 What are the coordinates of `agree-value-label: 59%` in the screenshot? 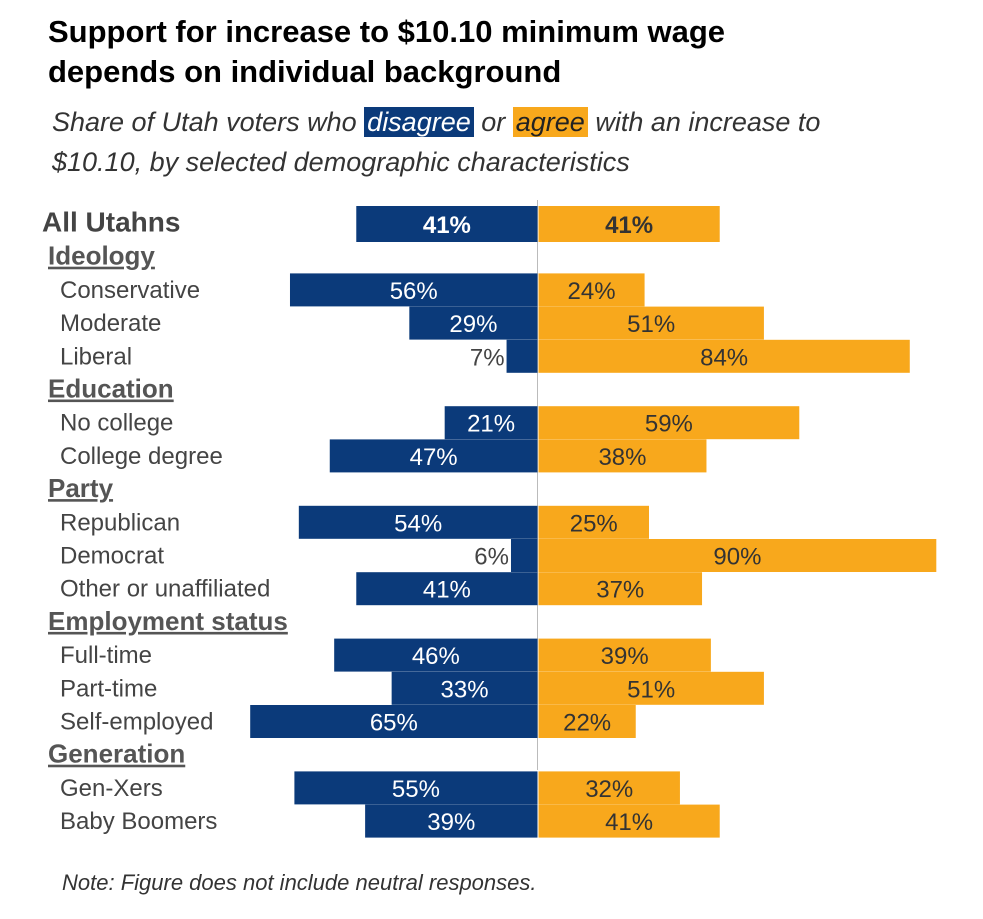 It's located at (669, 424).